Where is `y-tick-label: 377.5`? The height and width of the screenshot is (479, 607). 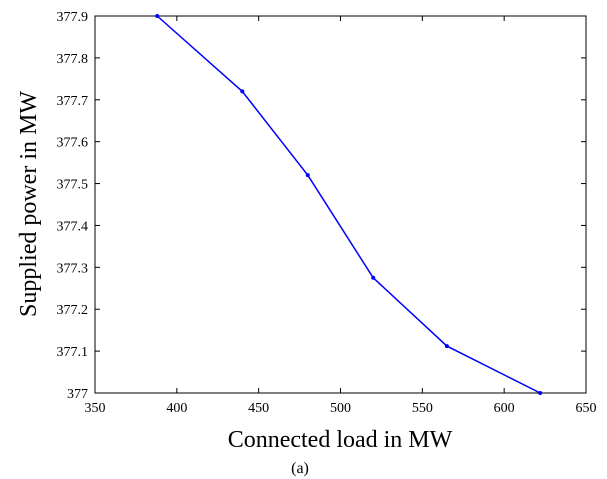 y-tick-label: 377.5 is located at coordinates (73, 185).